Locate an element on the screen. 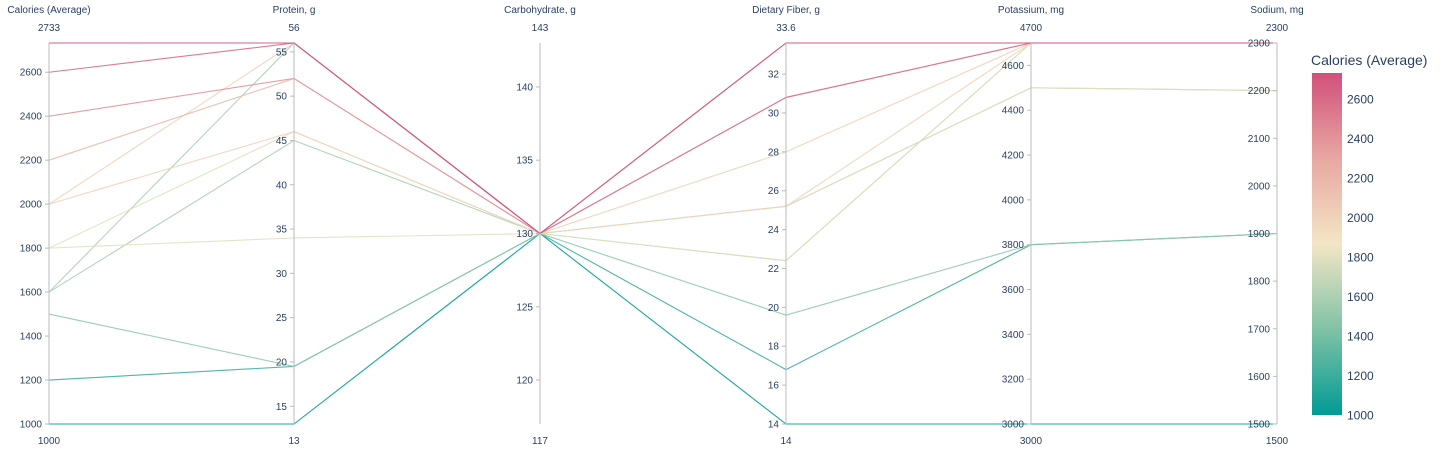 The height and width of the screenshot is (452, 1444). axis-tick-label: 45 is located at coordinates (282, 141).